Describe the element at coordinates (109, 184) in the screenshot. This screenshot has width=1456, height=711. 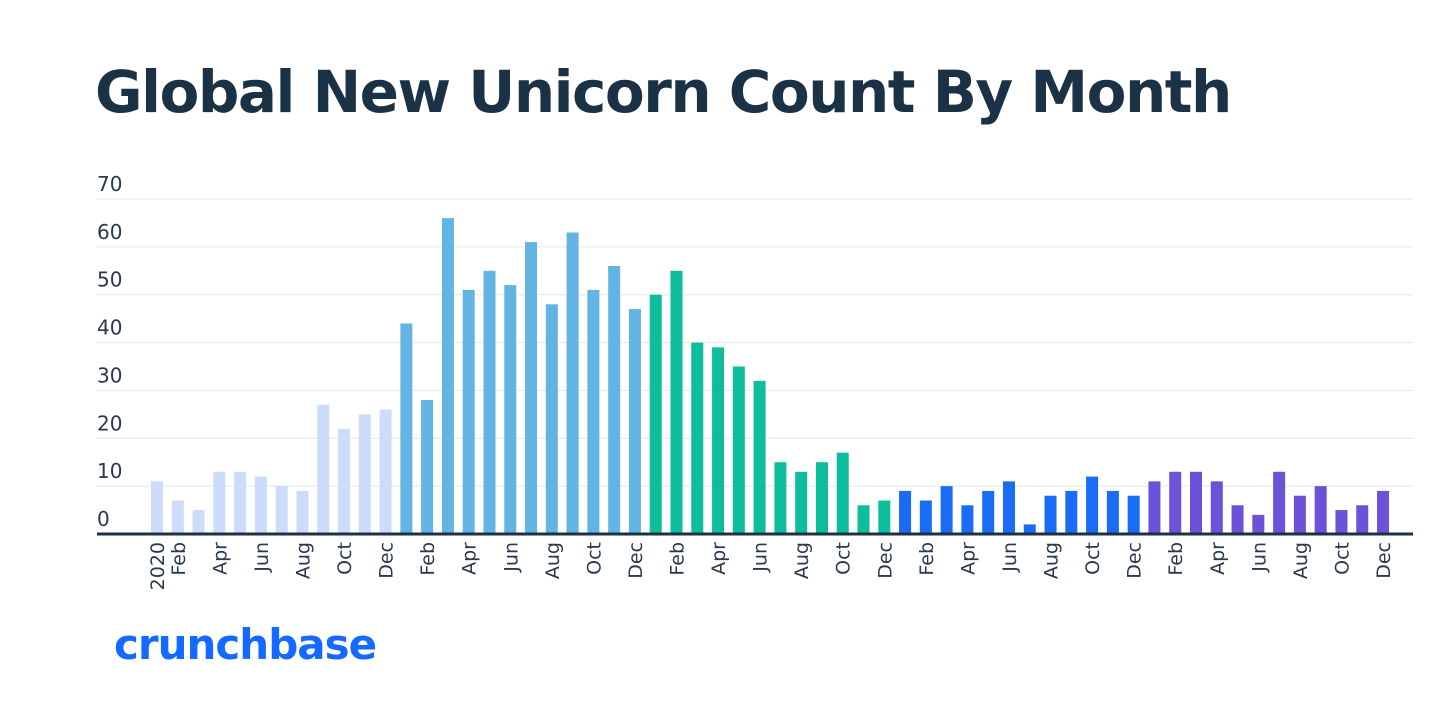
I see `y-tick-label: 70` at that location.